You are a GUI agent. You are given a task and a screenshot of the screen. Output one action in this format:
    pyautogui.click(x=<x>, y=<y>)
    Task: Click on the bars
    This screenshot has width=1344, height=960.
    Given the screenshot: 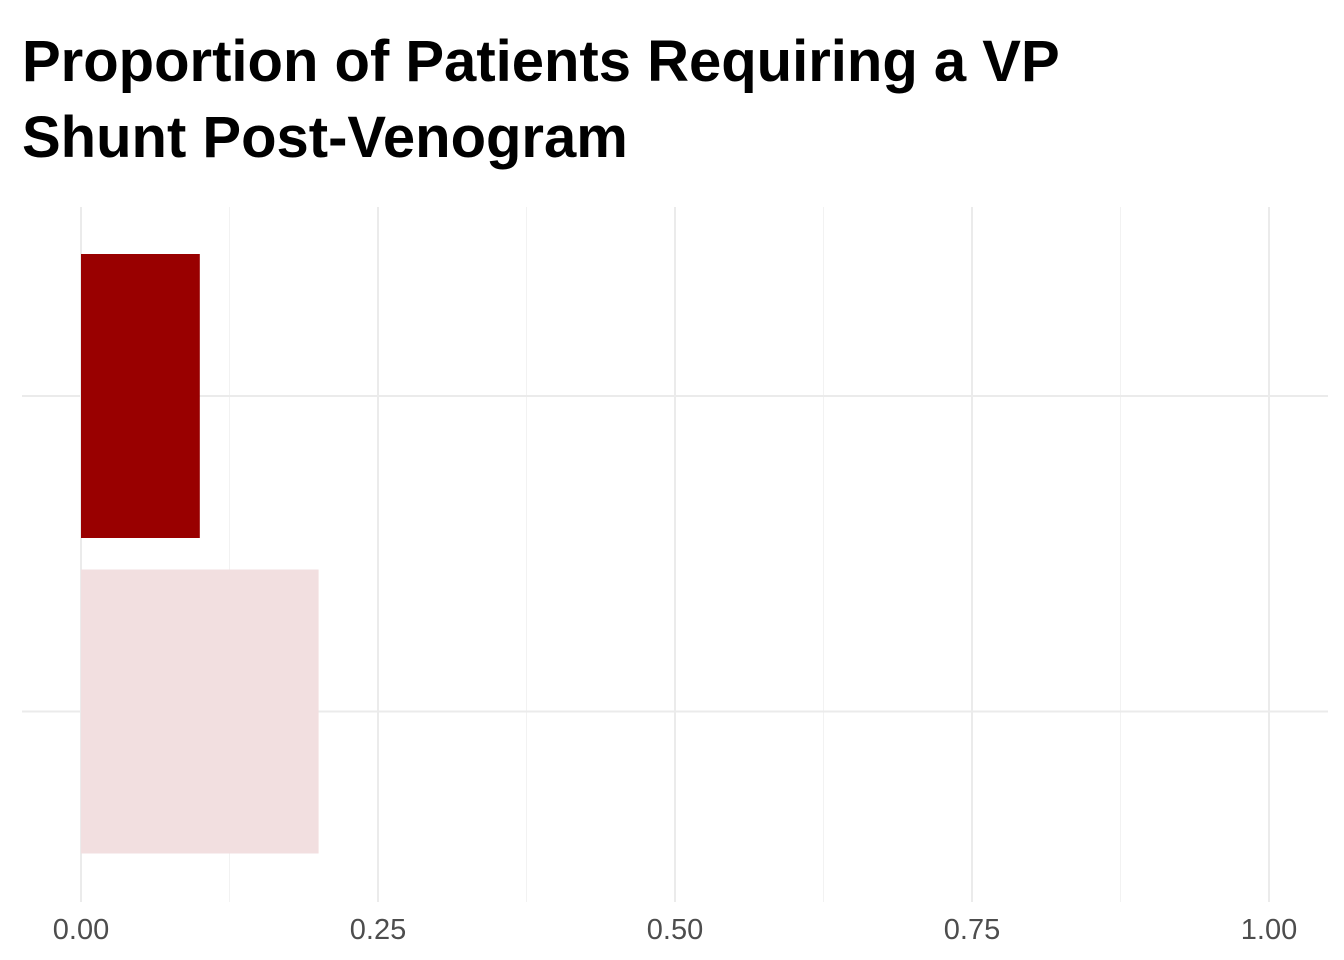 What is the action you would take?
    pyautogui.click(x=200, y=554)
    